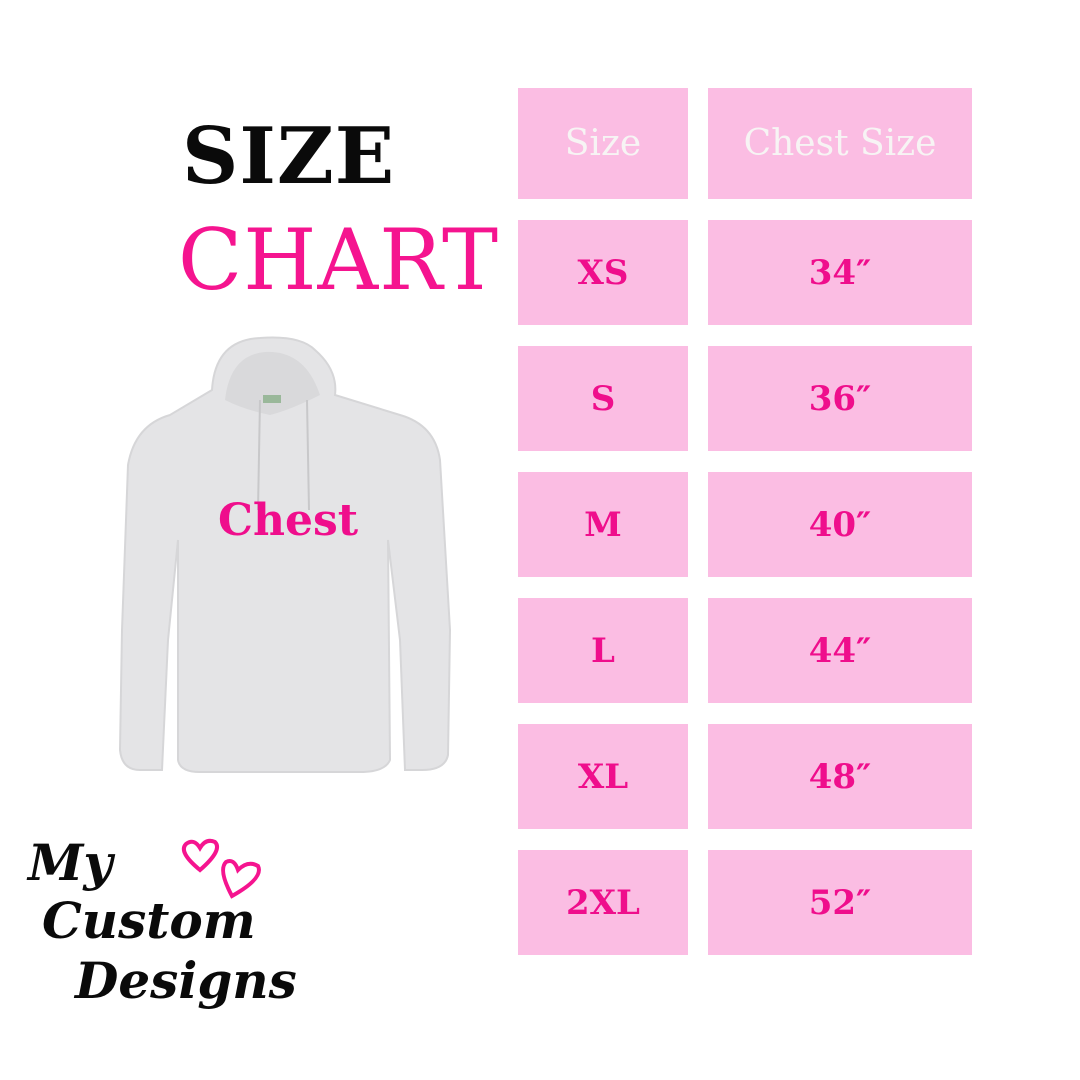 This screenshot has width=1080, height=1080. What do you see at coordinates (603, 902) in the screenshot?
I see `size-cell: 2XL` at bounding box center [603, 902].